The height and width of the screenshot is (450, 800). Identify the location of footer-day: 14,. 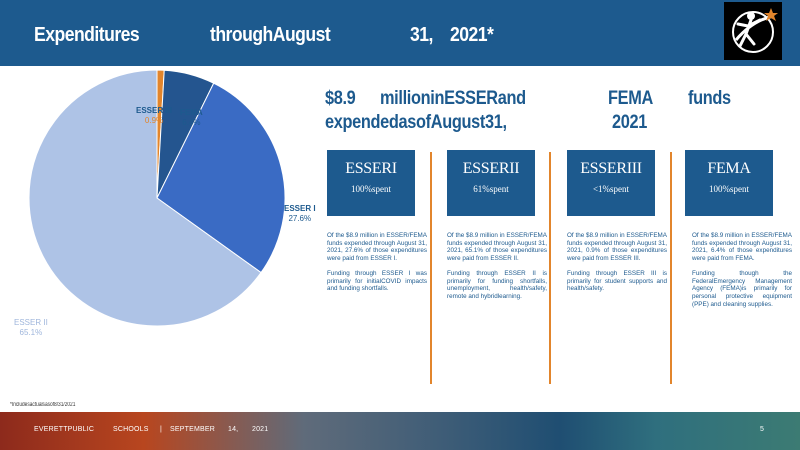
(233, 429).